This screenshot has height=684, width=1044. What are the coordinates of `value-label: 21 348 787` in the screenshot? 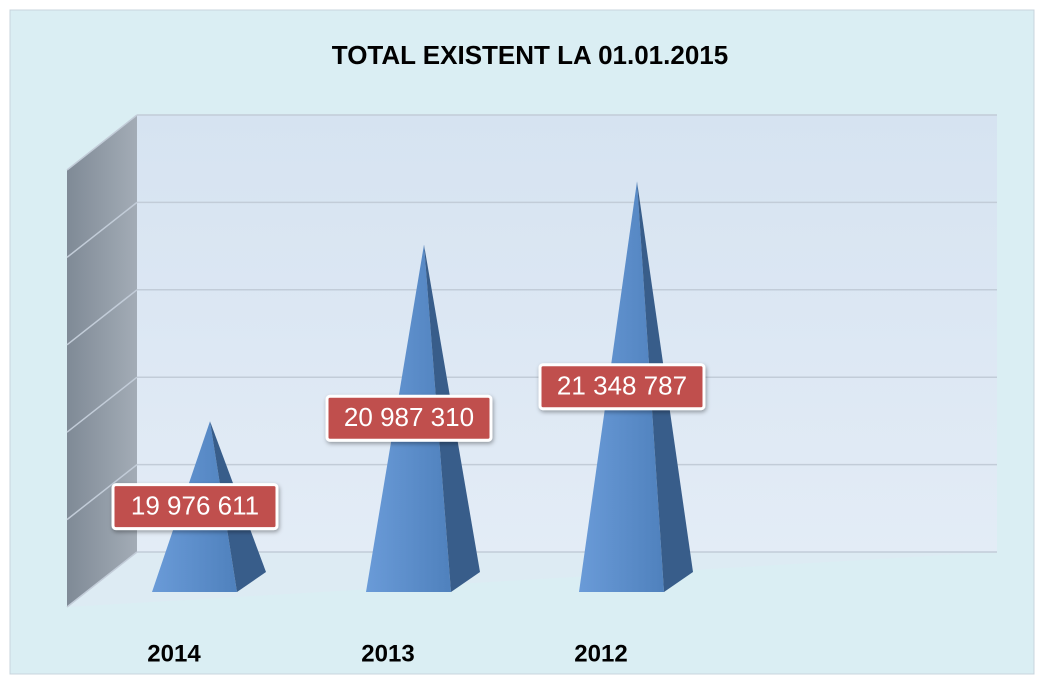 It's located at (622, 386).